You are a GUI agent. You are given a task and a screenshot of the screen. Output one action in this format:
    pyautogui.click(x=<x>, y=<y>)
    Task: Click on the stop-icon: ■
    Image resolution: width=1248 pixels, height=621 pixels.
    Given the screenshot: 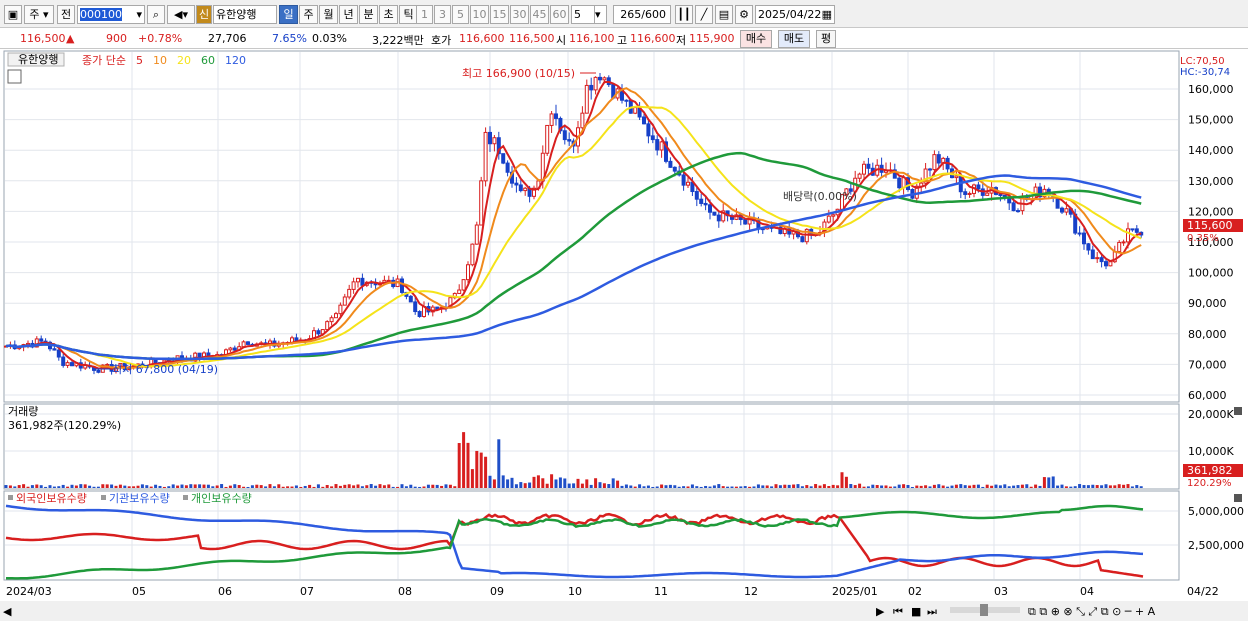 What is the action you would take?
    pyautogui.click(x=916, y=611)
    